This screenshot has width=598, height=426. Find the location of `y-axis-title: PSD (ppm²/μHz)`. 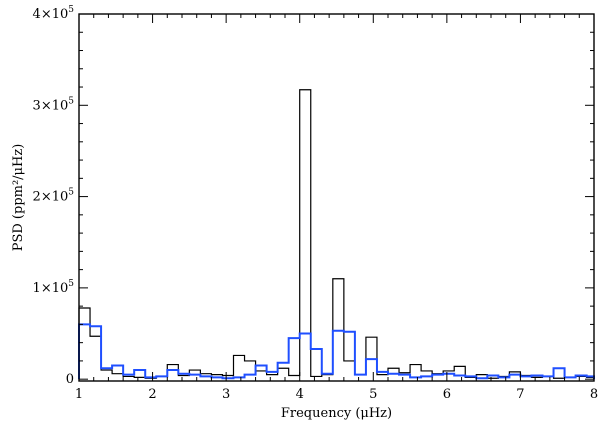

y-axis-title: PSD (ppm²/μHz) is located at coordinates (18, 198).